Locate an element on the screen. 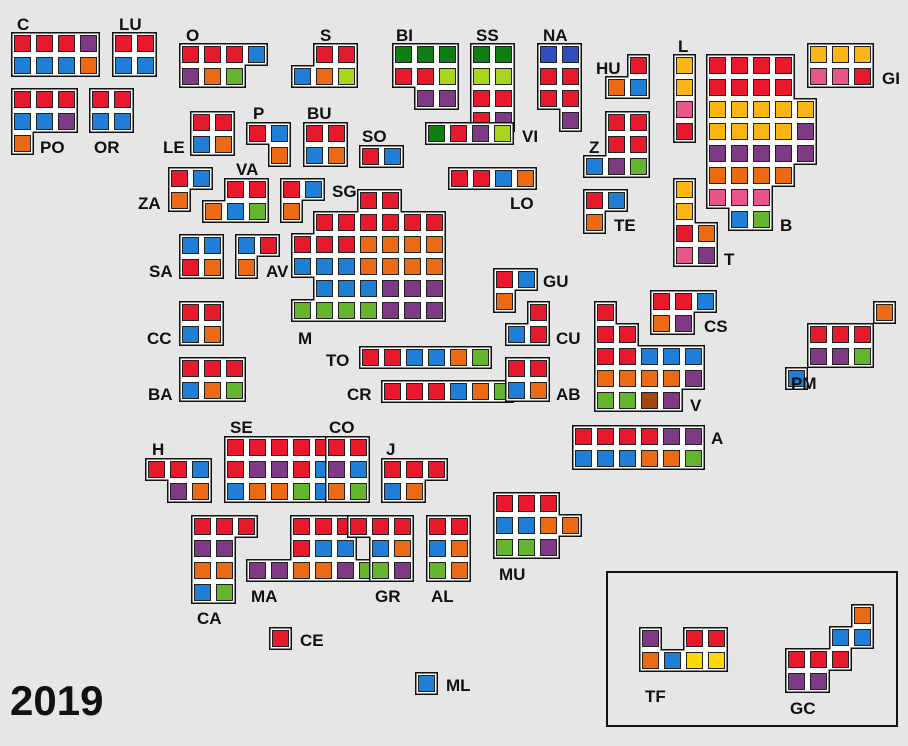  province-label-mu: MU is located at coordinates (512, 574).